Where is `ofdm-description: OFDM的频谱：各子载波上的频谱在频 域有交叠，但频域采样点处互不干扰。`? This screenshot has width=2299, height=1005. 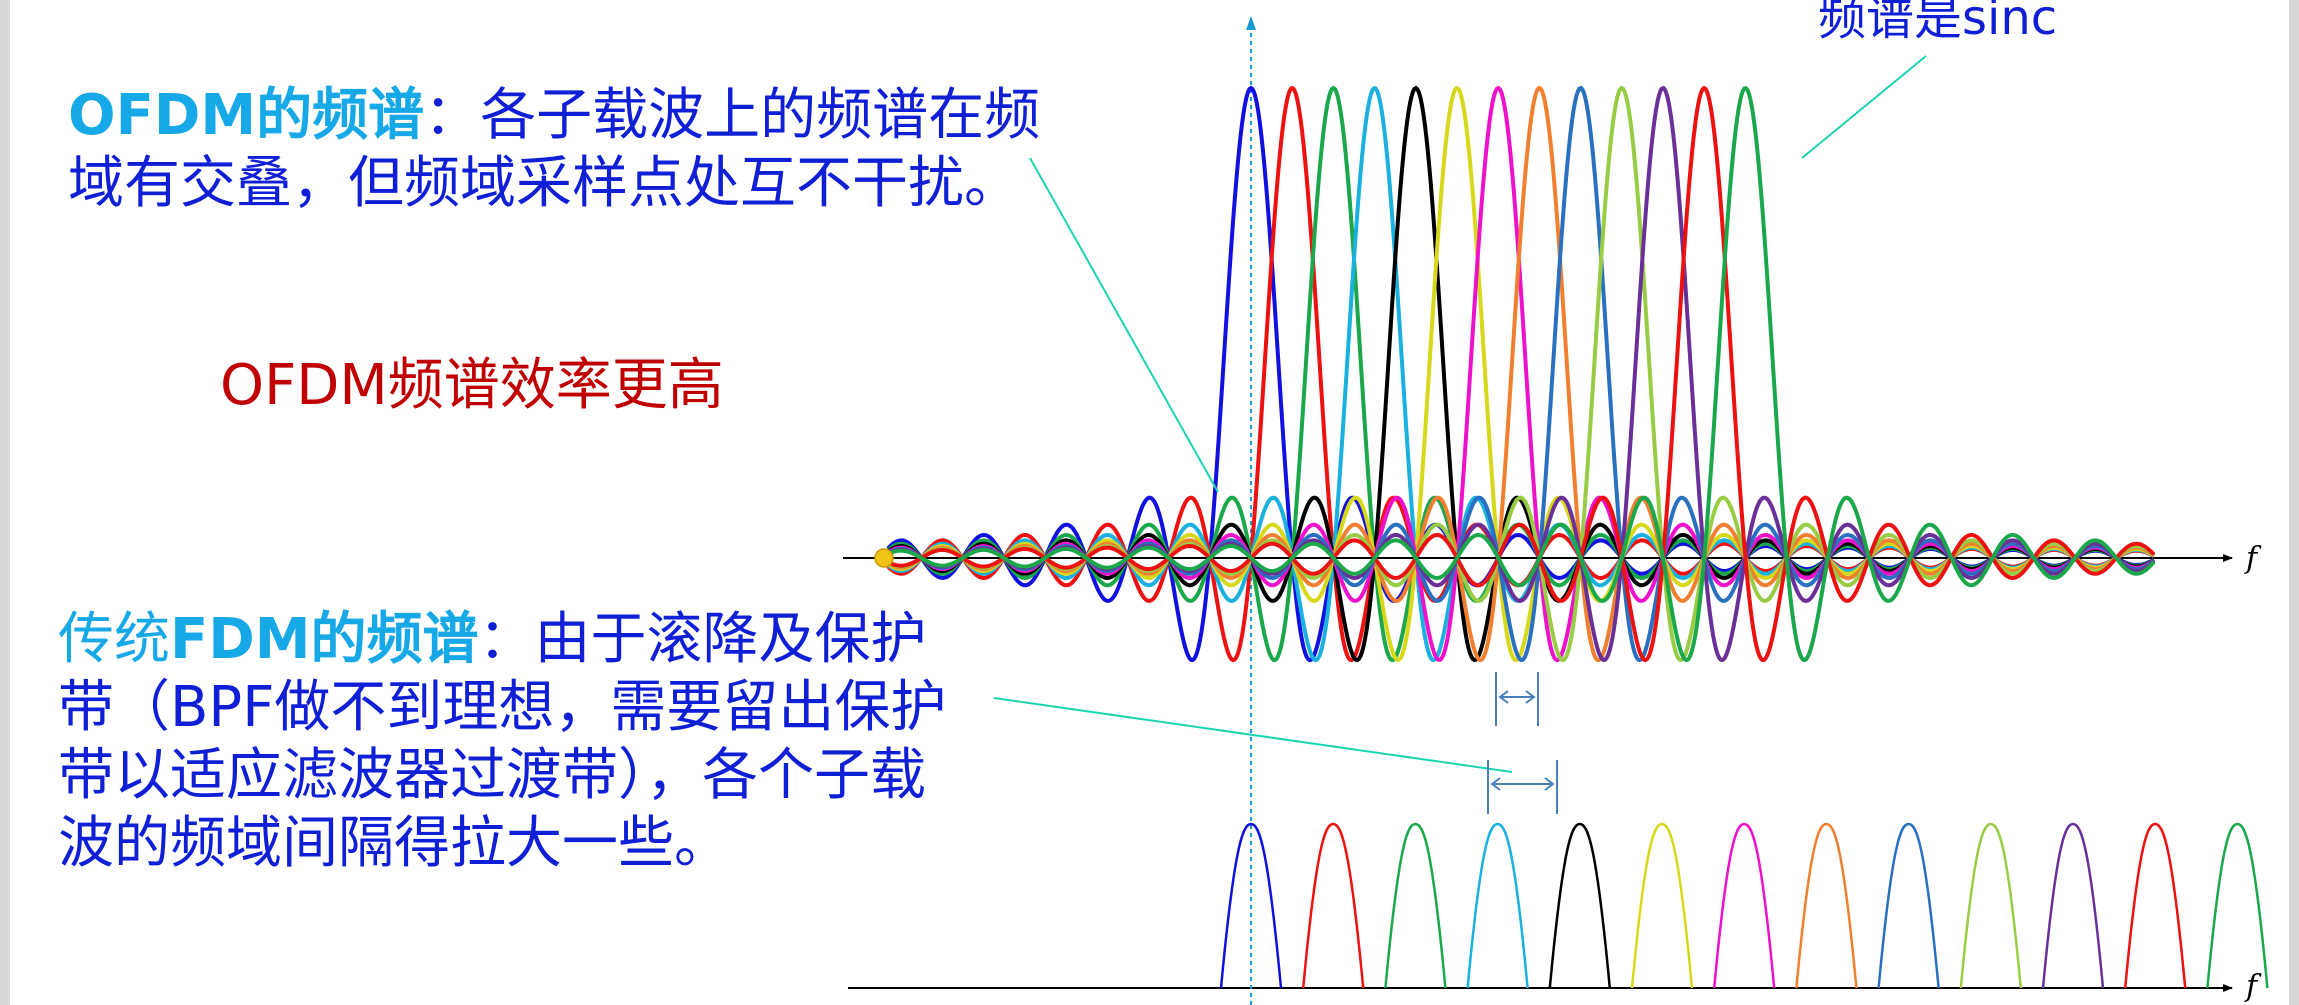 ofdm-description: OFDM的频谱：各子载波上的频谱在频 域有交叠，但频域采样点处互不干扰。 is located at coordinates (554, 150).